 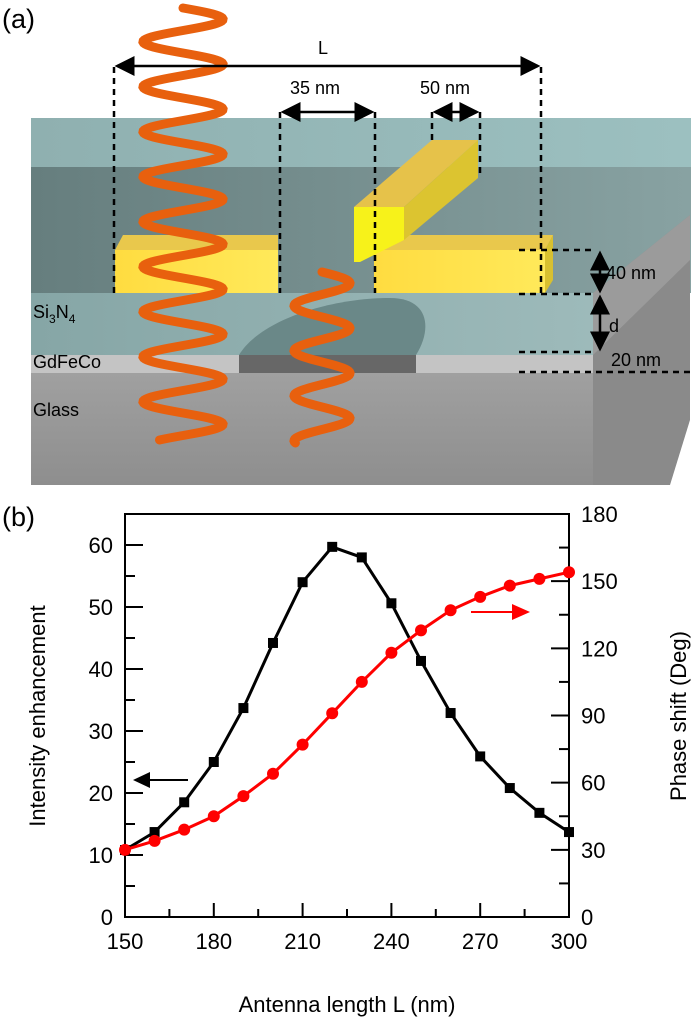 I want to click on tilted-arm-front, so click(x=379, y=234).